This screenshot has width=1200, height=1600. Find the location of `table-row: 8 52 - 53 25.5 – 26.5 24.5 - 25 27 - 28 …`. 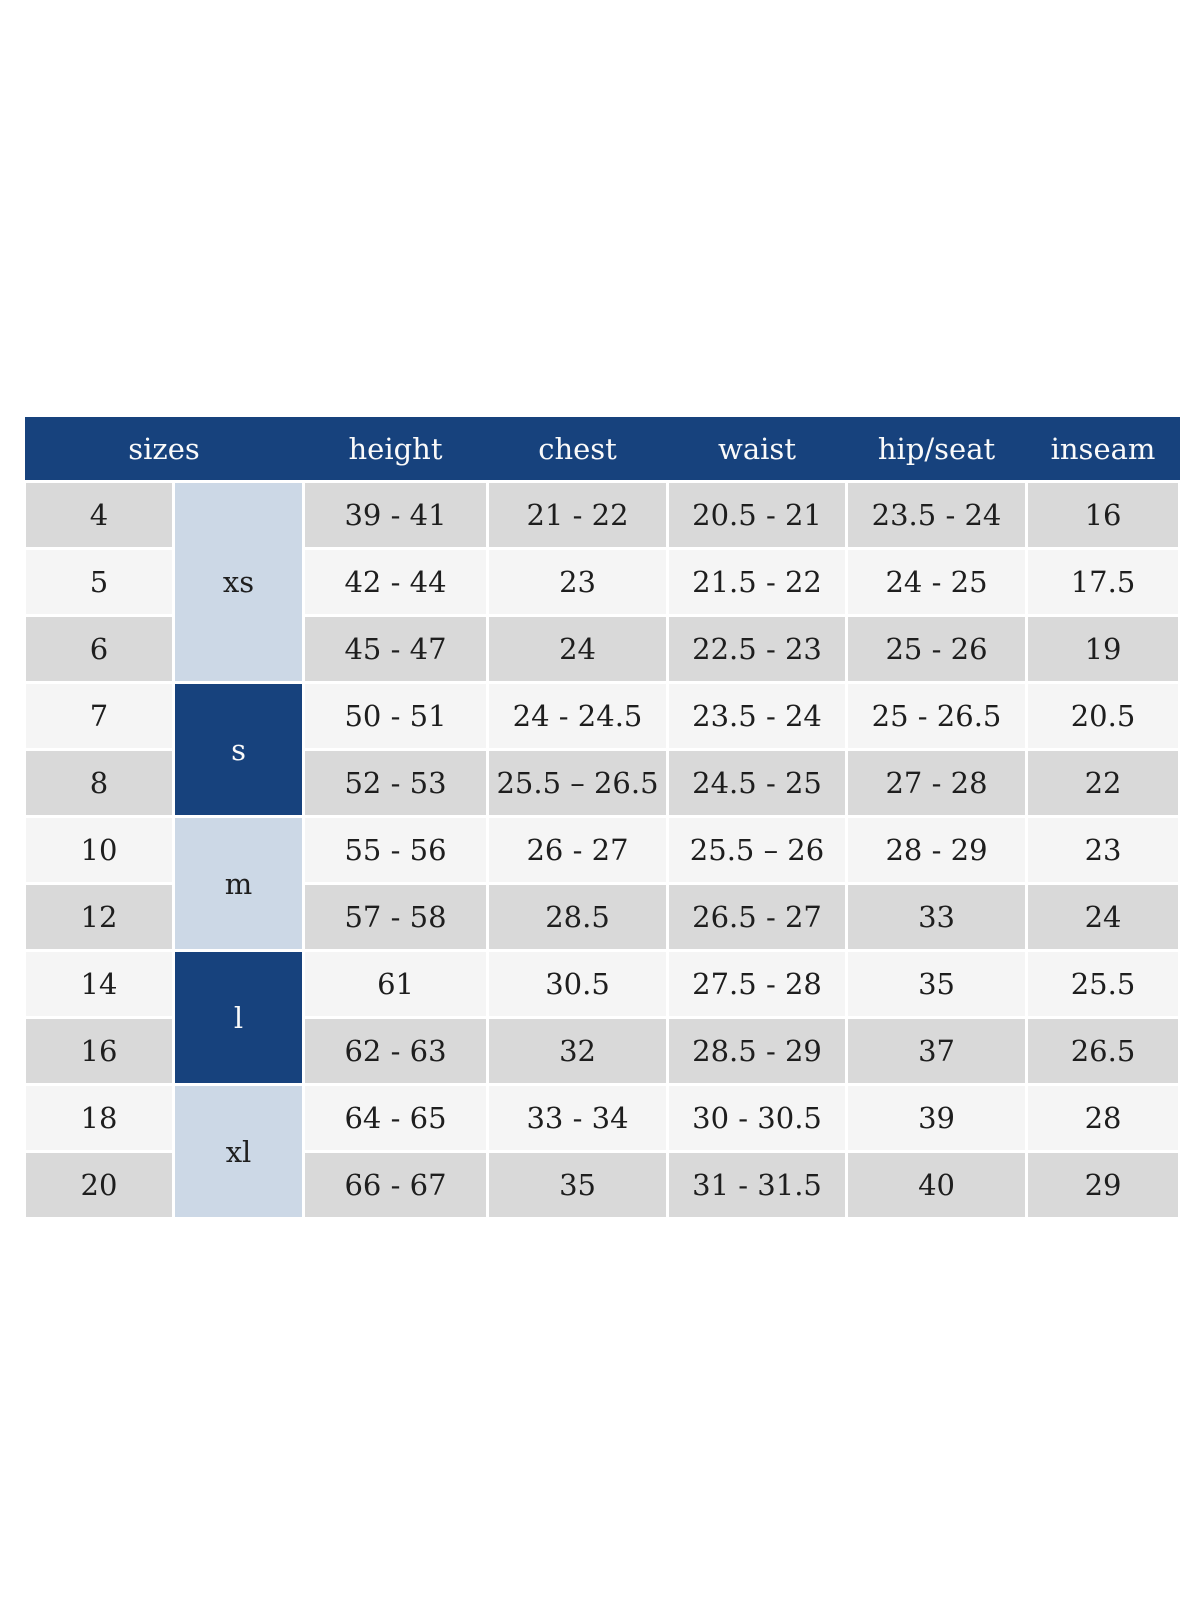

table-row: 8 52 - 53 25.5 – 26.5 24.5 - 25 27 - 28 … is located at coordinates (602, 783).